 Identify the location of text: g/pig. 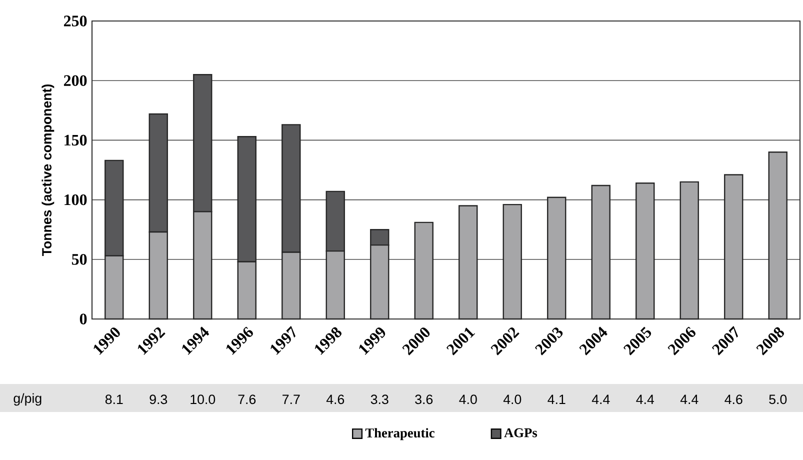
(28, 399).